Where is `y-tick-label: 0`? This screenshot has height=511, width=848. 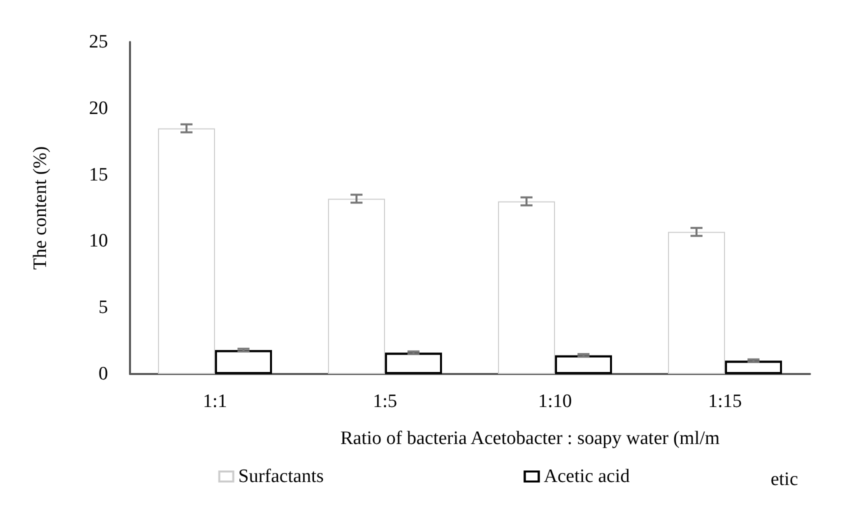 y-tick-label: 0 is located at coordinates (103, 374).